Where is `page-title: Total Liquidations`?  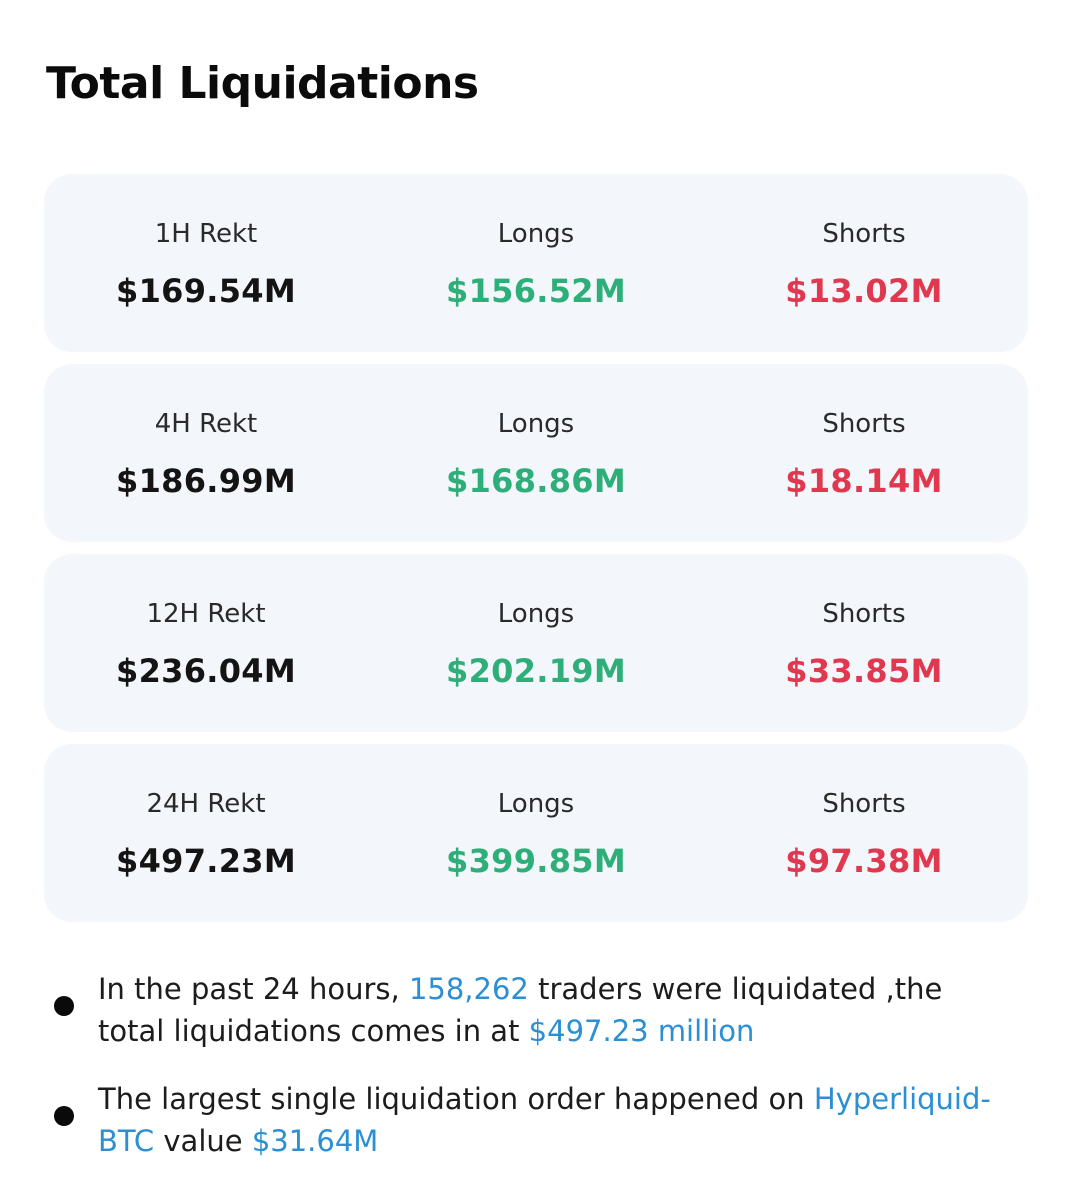 page-title: Total Liquidations is located at coordinates (262, 83).